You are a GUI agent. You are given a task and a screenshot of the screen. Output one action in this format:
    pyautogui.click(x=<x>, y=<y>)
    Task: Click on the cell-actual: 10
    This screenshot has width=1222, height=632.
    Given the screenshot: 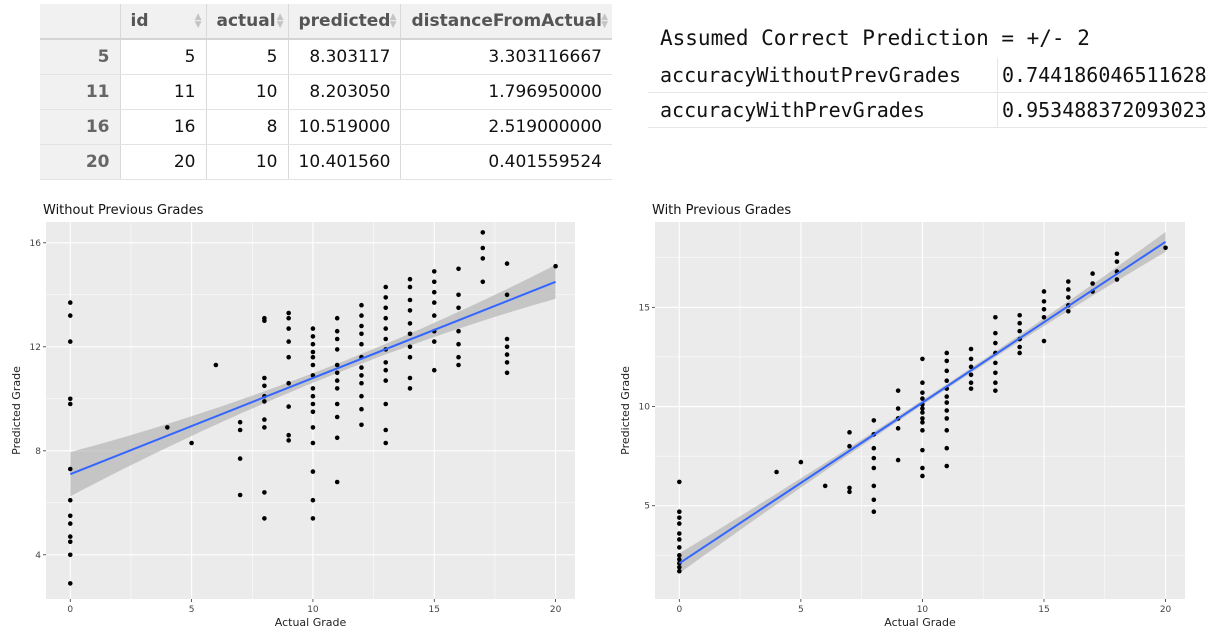 What is the action you would take?
    pyautogui.click(x=247, y=92)
    